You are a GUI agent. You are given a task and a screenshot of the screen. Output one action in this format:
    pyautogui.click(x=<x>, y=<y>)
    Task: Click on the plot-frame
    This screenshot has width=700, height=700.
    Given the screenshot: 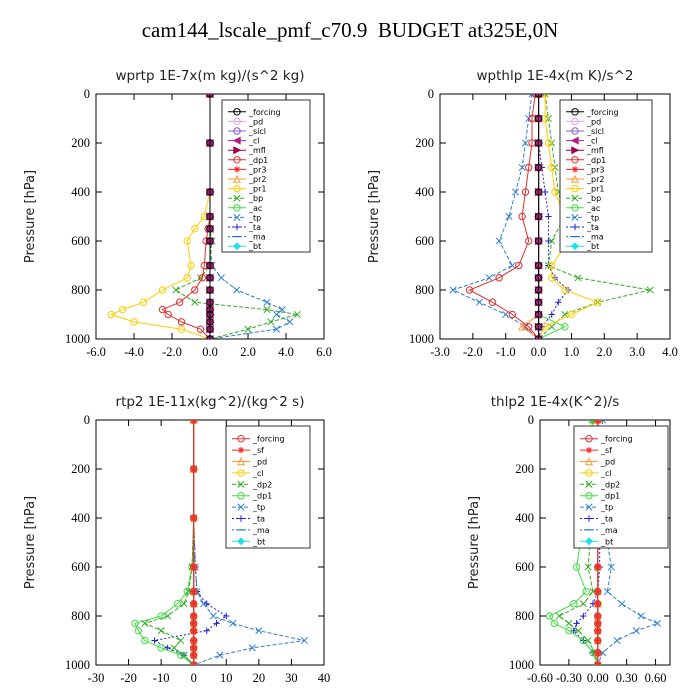 What is the action you would take?
    pyautogui.click(x=210, y=542)
    